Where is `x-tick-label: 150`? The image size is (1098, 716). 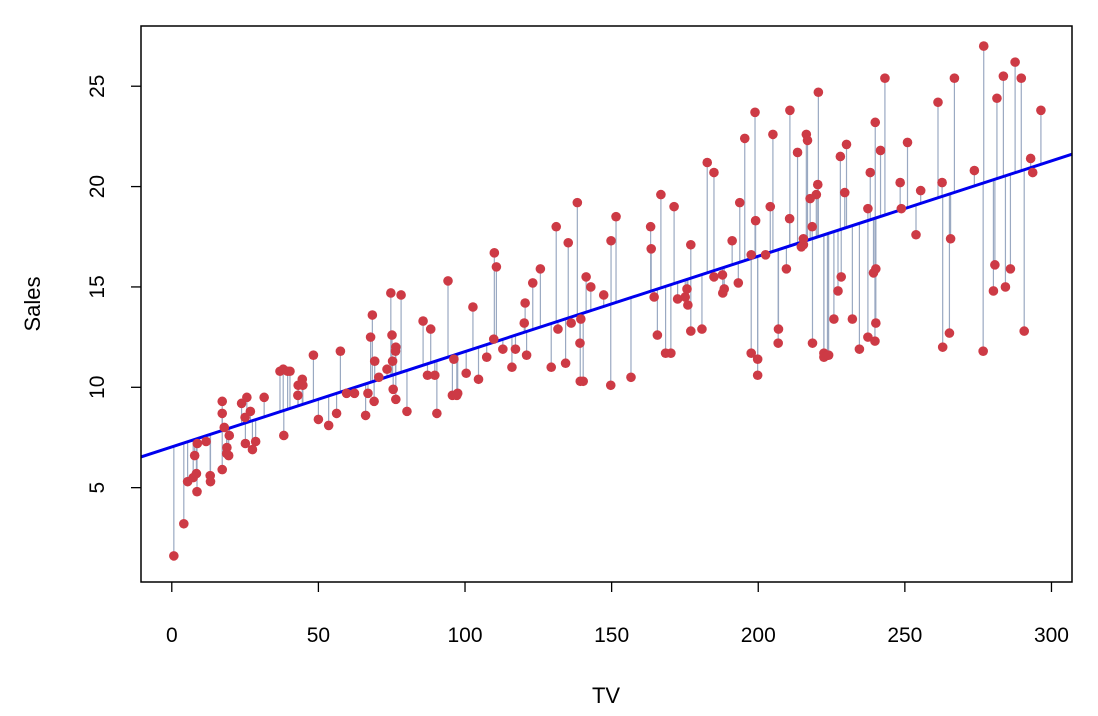
x-tick-label: 150 is located at coordinates (611, 635).